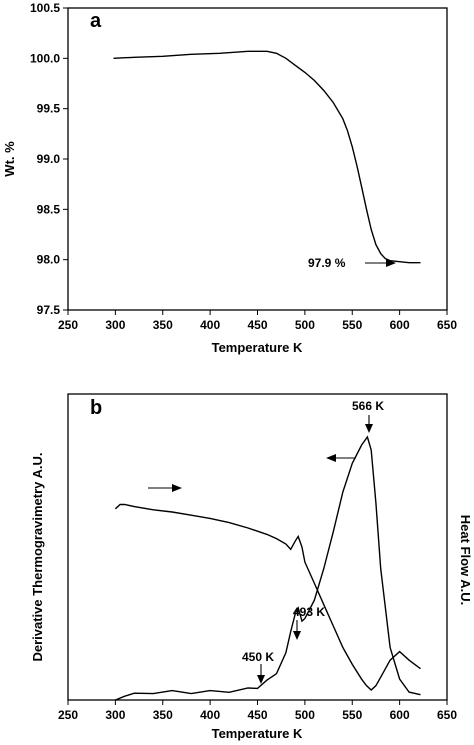  I want to click on x-tick-label-b: 250, so click(68, 715).